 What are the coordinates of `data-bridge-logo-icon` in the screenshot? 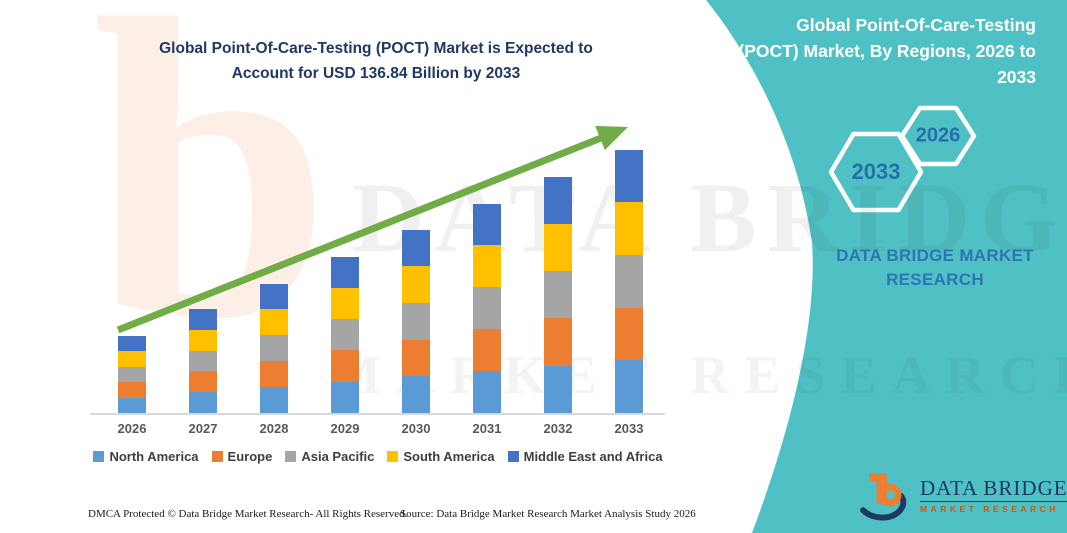 It's located at (883, 497).